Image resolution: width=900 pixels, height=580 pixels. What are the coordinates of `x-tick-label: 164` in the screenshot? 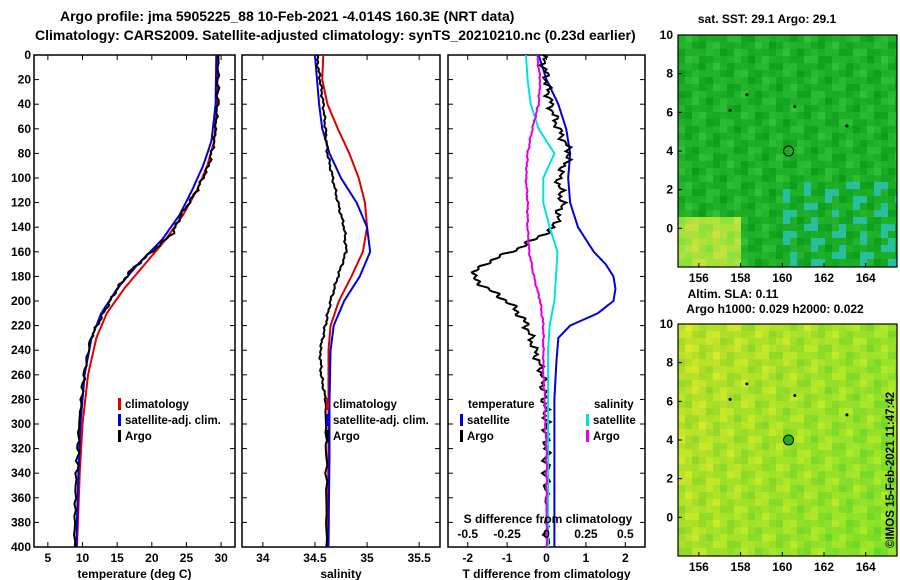 It's located at (866, 278).